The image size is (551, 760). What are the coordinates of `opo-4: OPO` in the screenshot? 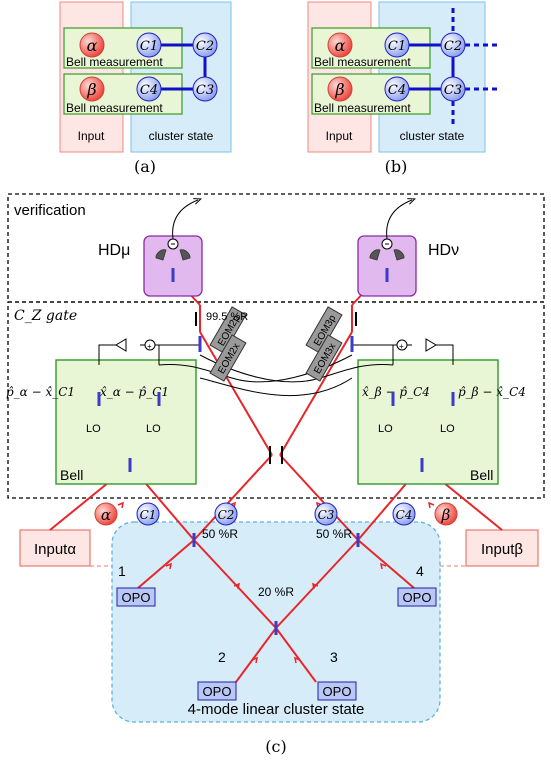 It's located at (417, 597).